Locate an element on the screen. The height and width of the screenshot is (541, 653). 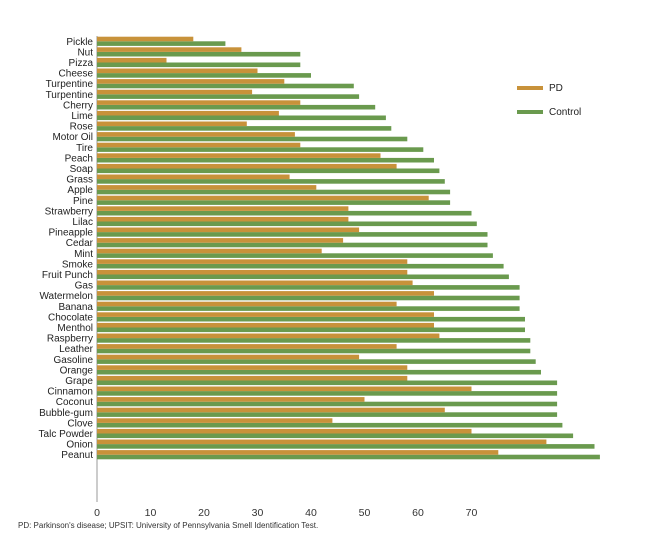
x-tick-label: 20 is located at coordinates (204, 513).